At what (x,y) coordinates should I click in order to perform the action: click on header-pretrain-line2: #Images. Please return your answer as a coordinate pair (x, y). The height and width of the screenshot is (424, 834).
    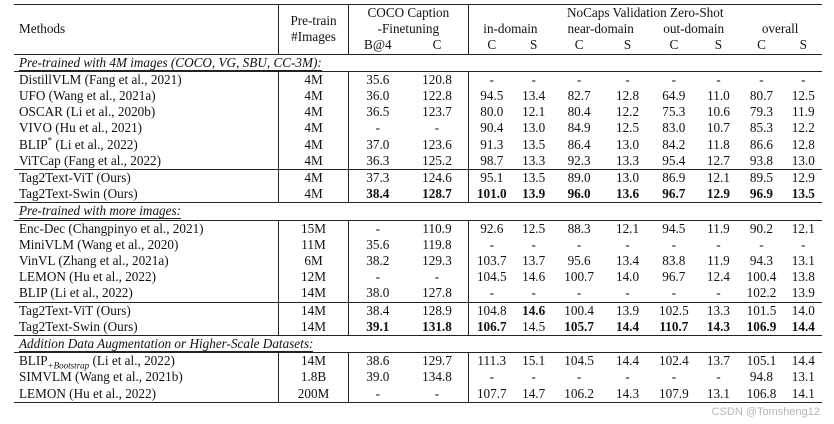
    Looking at the image, I should click on (313, 37).